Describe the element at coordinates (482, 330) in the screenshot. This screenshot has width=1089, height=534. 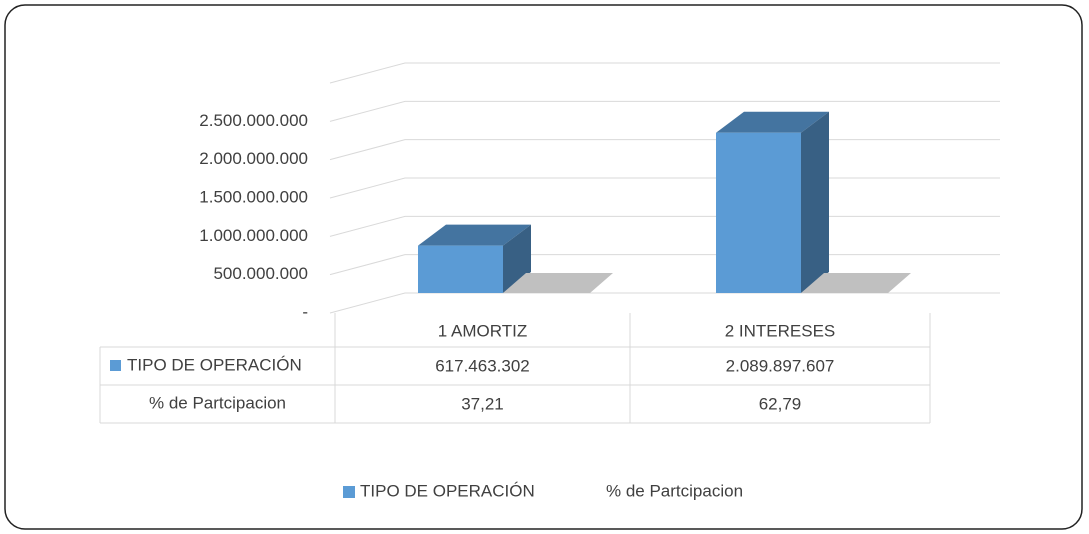
I see `x-tick-label: 1 AMORTIZ` at that location.